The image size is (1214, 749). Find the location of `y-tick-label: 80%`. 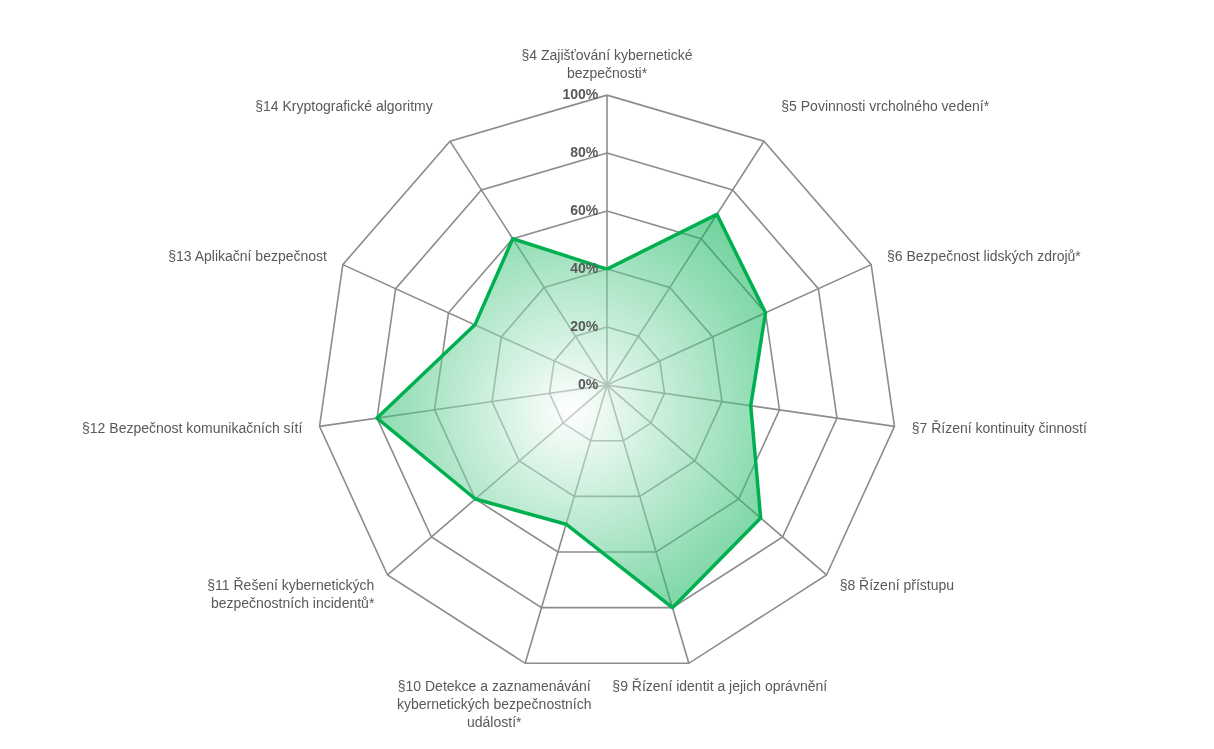

y-tick-label: 80% is located at coordinates (584, 152).